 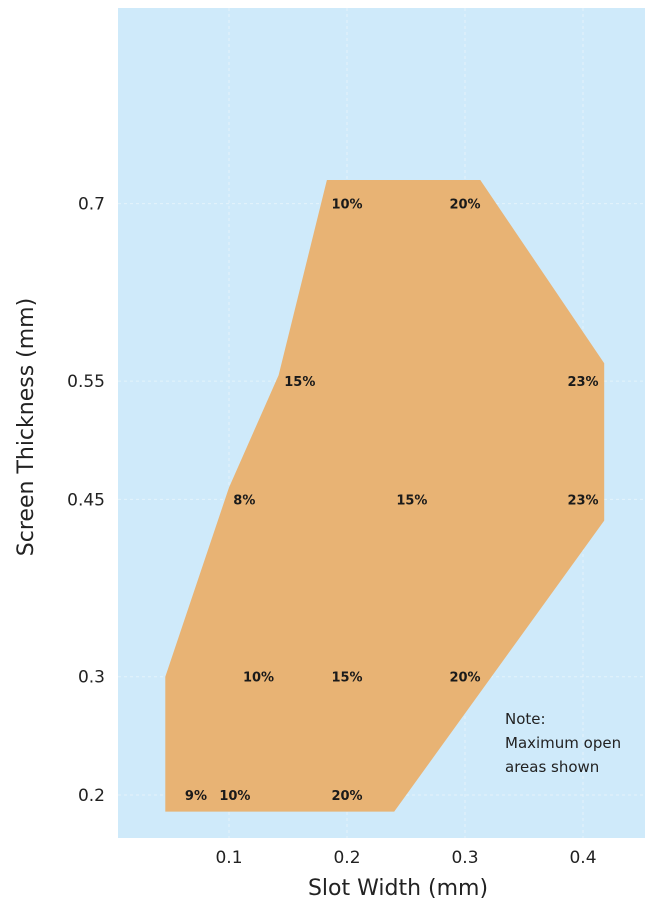 I want to click on note-line: Note:, so click(x=525, y=719).